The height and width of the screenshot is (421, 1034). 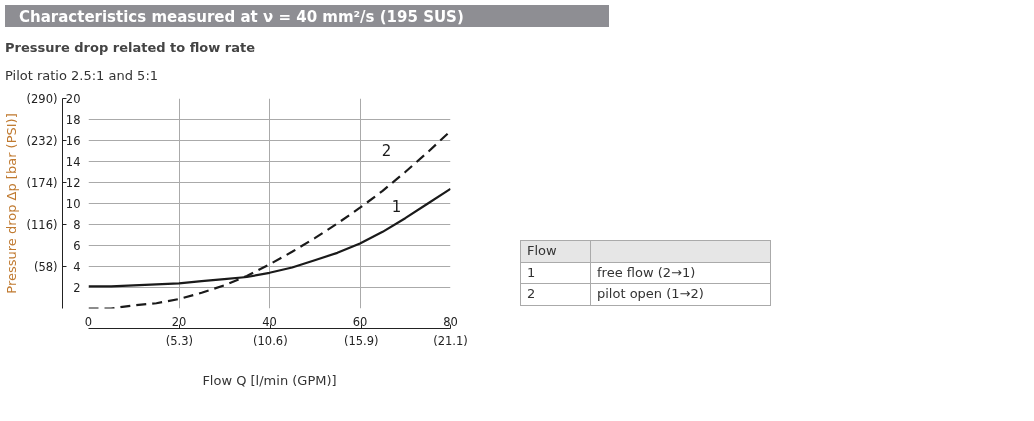 I want to click on y-tick-label: 10, so click(x=73, y=204).